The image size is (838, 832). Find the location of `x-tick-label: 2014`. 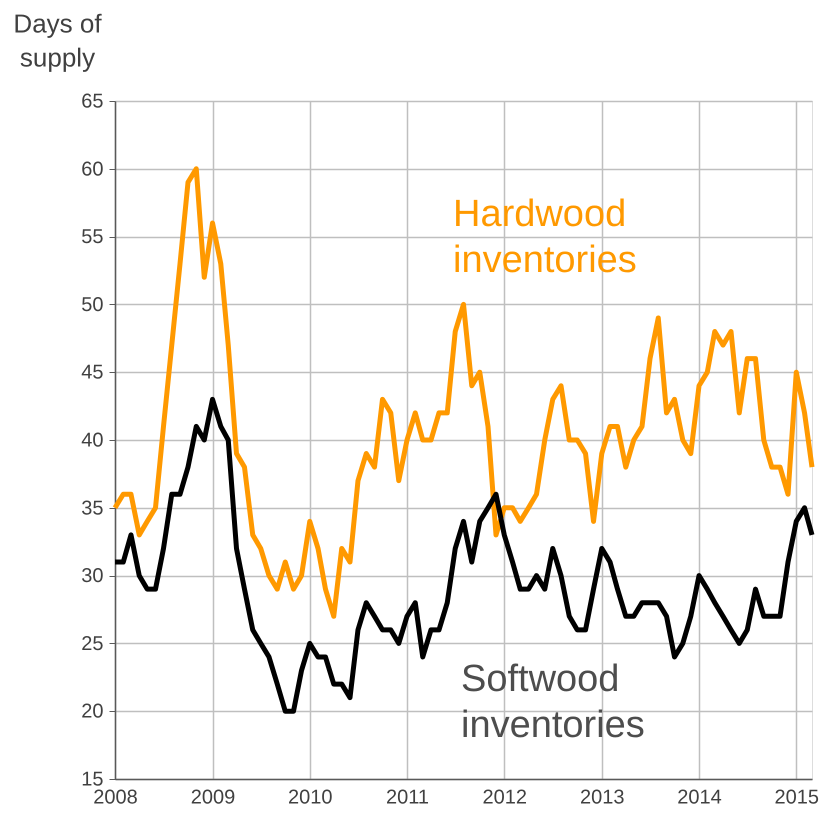

x-tick-label: 2014 is located at coordinates (699, 797).